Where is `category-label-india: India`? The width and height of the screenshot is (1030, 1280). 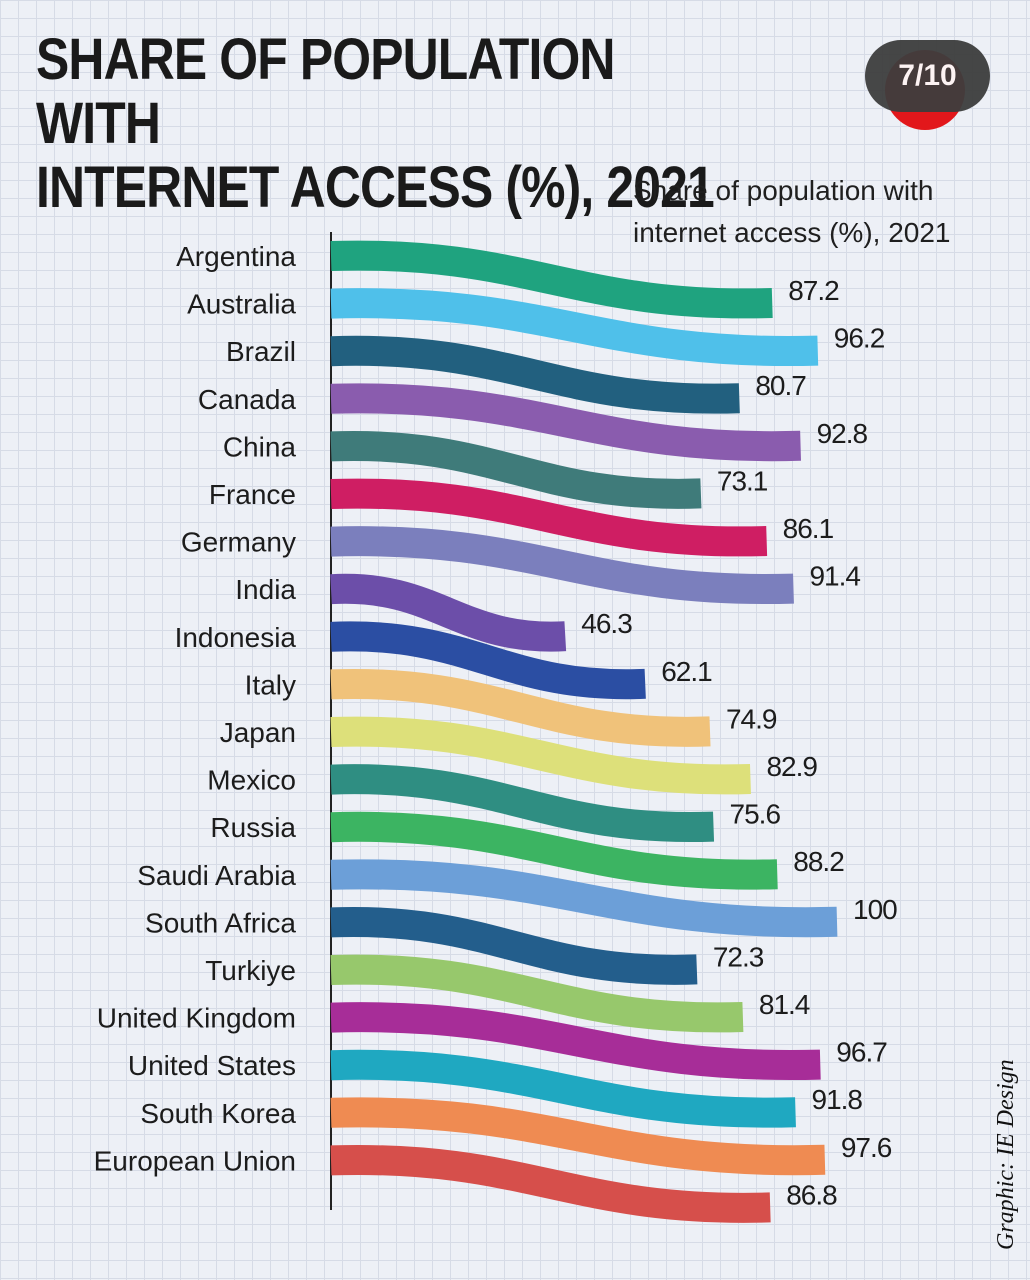 category-label-india: India is located at coordinates (265, 589).